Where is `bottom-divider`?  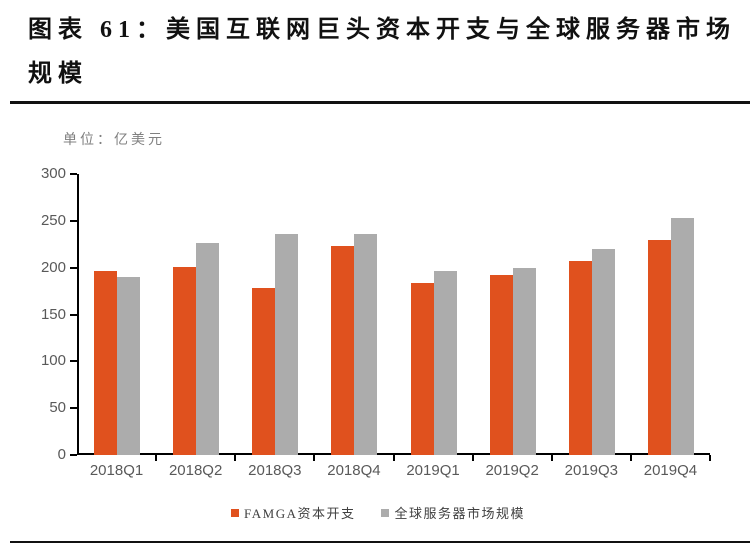 bottom-divider is located at coordinates (380, 542).